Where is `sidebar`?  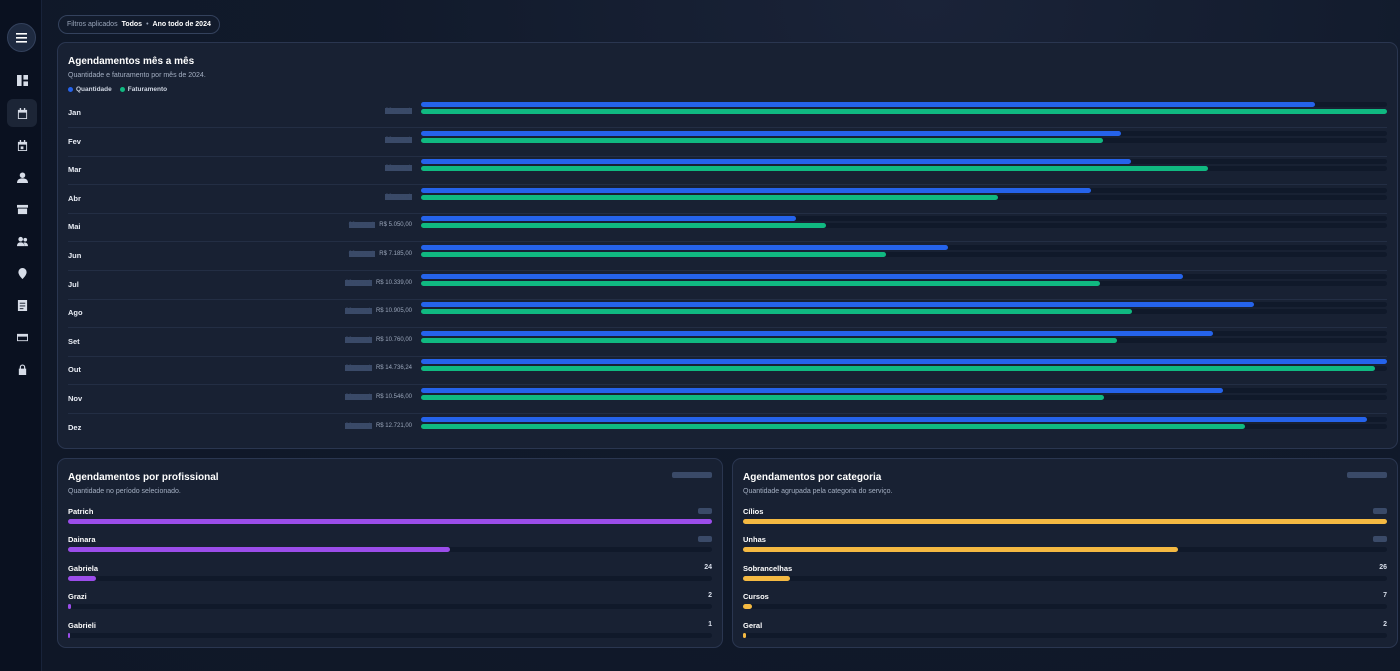 sidebar is located at coordinates (21, 335).